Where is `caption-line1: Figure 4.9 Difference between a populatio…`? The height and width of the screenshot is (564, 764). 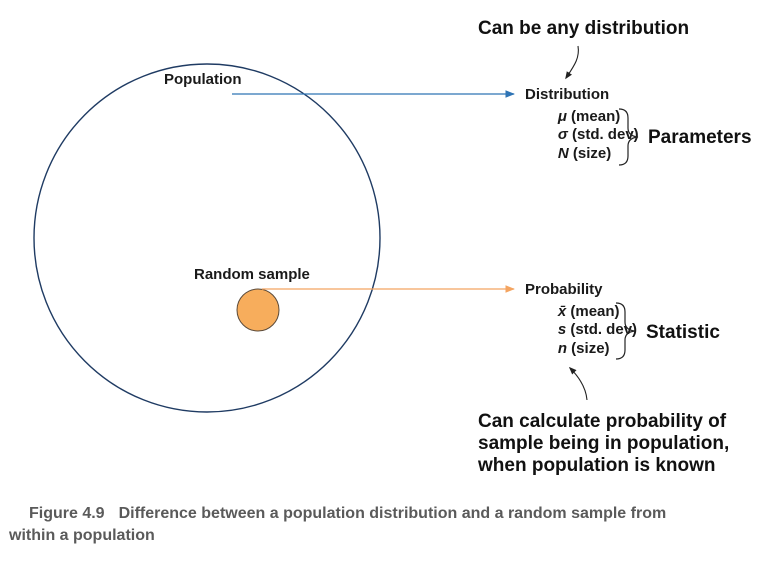 caption-line1: Figure 4.9 Difference between a populatio… is located at coordinates (343, 513).